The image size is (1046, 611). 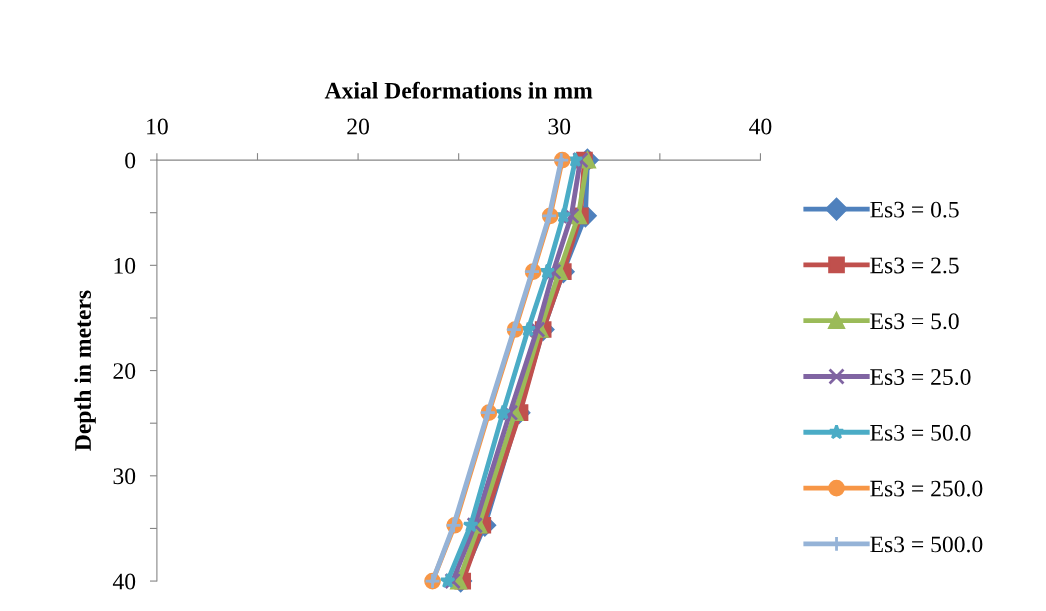 I want to click on legend-label: Es3 = 2.5, so click(x=914, y=265).